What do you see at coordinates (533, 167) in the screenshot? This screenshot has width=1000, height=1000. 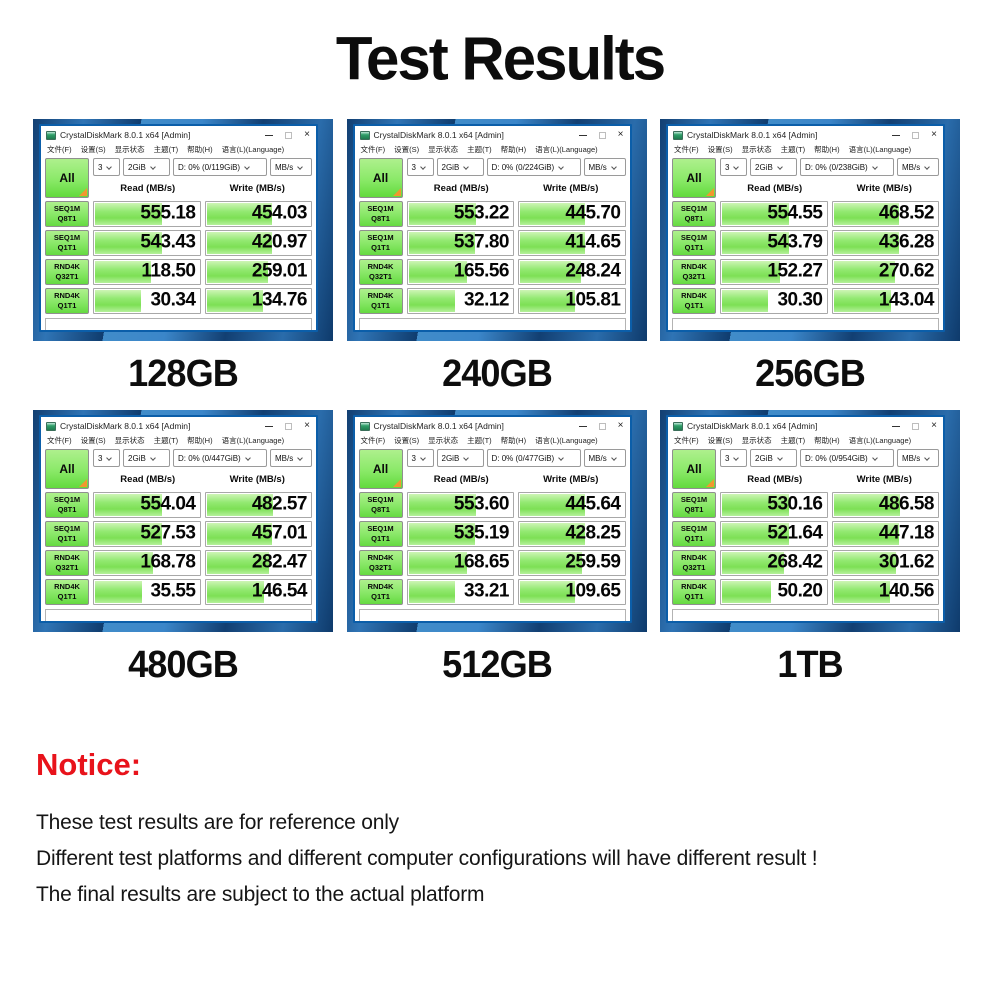 I see `target-drive-select: D: 0% (0/224GiB)` at bounding box center [533, 167].